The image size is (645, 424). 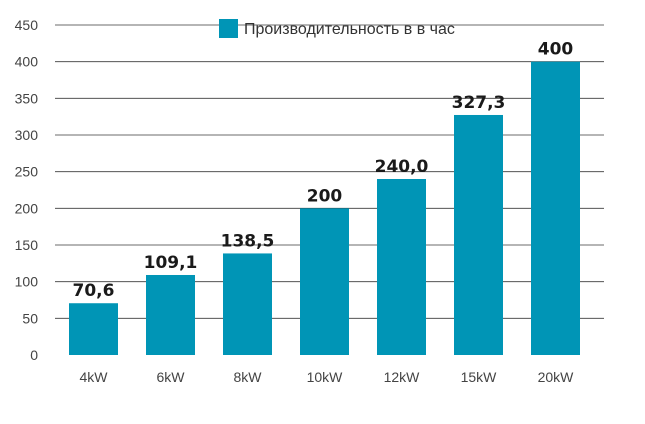 I want to click on data-label-4kW: 70,6, so click(x=94, y=291).